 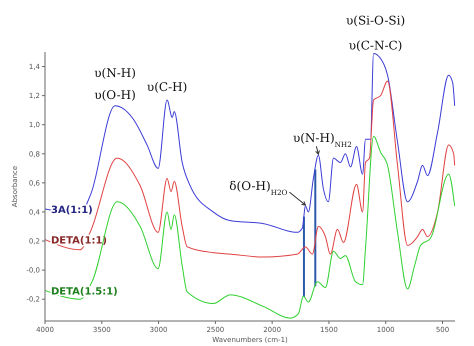 I want to click on annotation: υ(N-H), so click(x=115, y=73).